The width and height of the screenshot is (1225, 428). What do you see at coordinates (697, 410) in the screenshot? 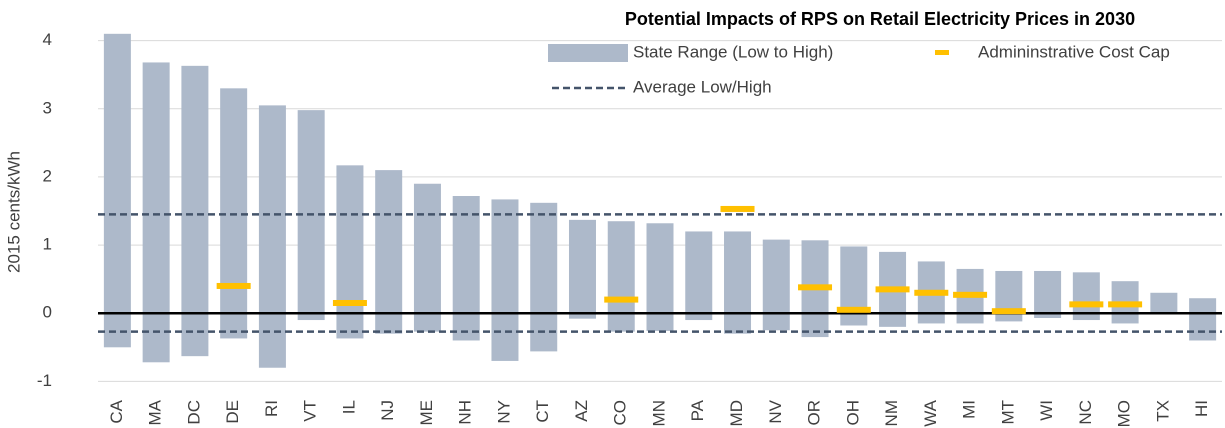
I see `x-tick-label: PA` at bounding box center [697, 410].